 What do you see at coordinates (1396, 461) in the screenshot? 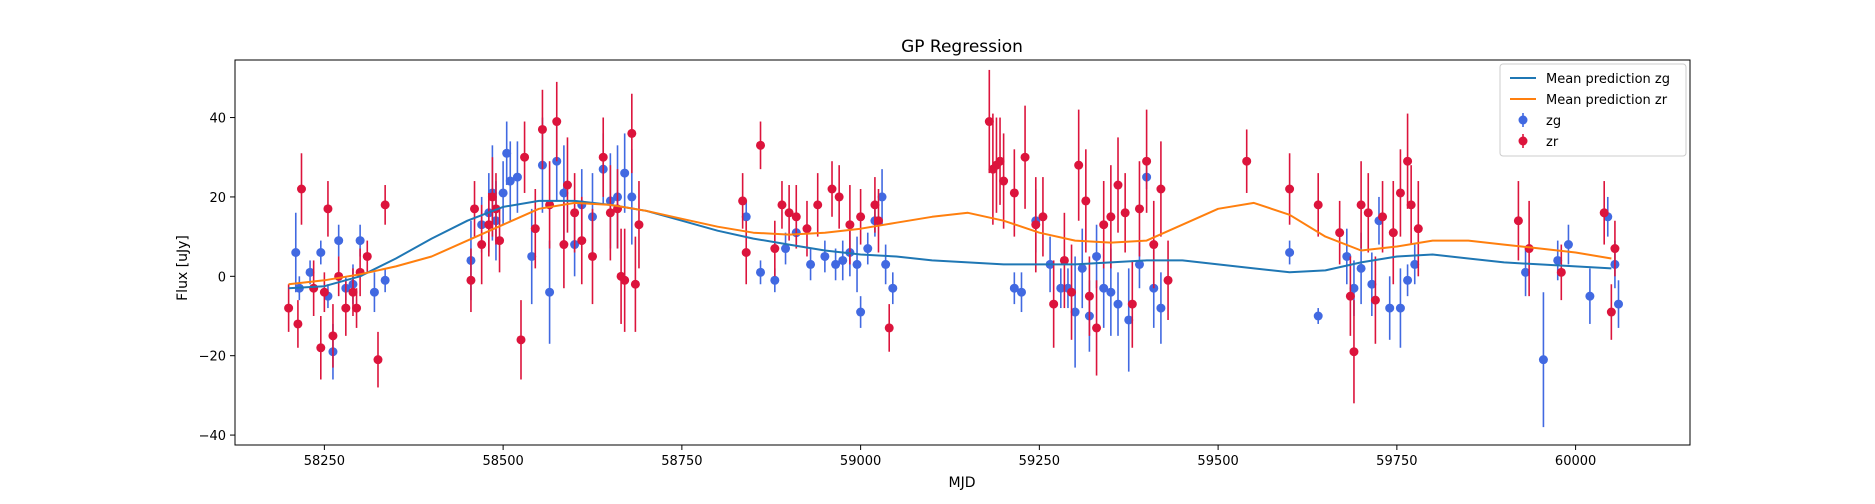
I see `x-tick-label: 59750` at bounding box center [1396, 461].